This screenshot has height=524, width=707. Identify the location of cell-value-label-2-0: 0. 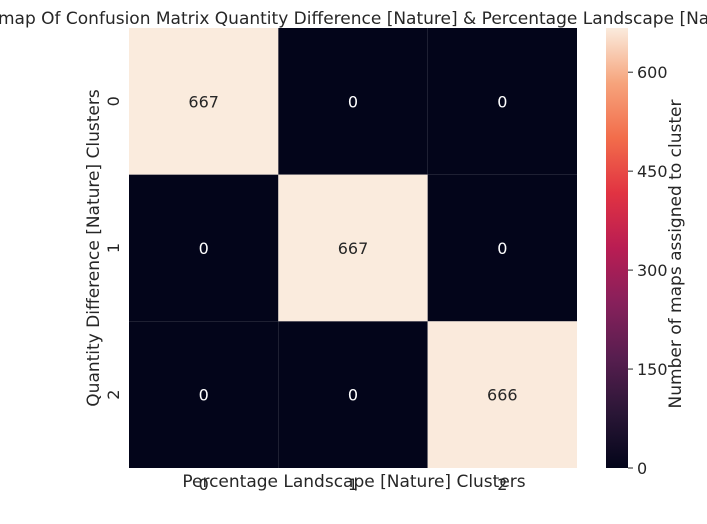
(204, 395).